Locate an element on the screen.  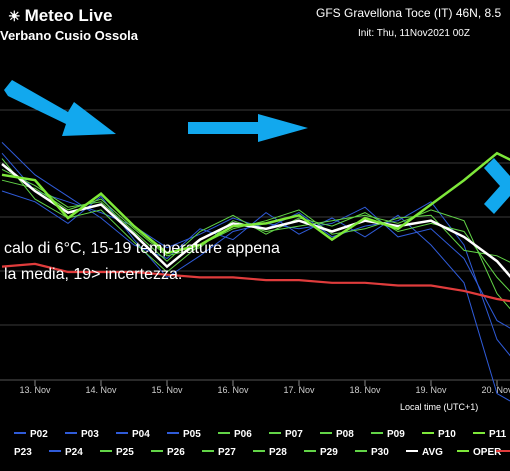
legend-label-p23: P23 is located at coordinates (23, 452).